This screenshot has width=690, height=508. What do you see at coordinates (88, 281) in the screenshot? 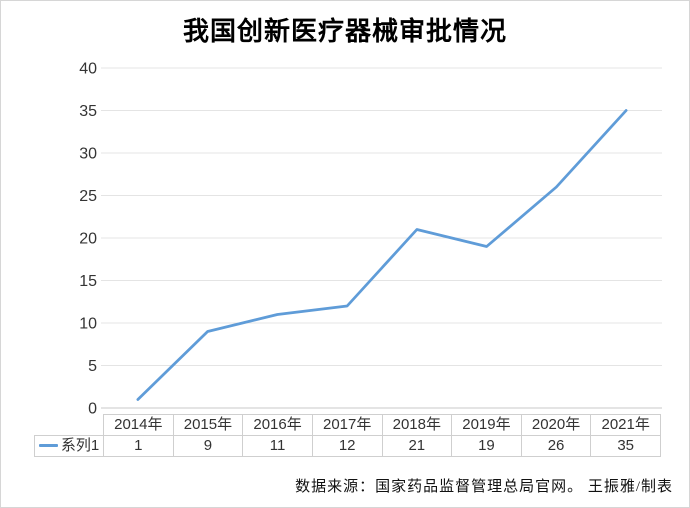
I see `y-tick-label: 15` at bounding box center [88, 281].